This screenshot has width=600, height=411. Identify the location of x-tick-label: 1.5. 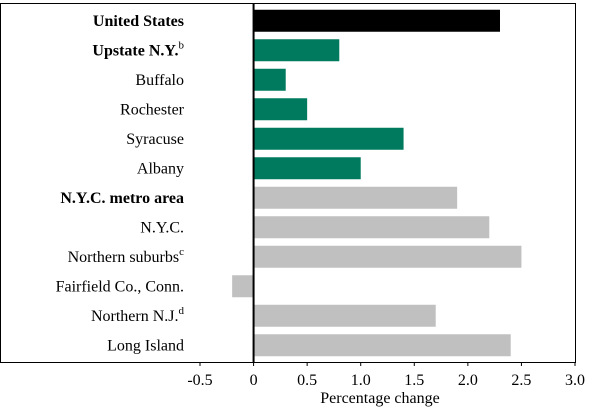
(414, 380).